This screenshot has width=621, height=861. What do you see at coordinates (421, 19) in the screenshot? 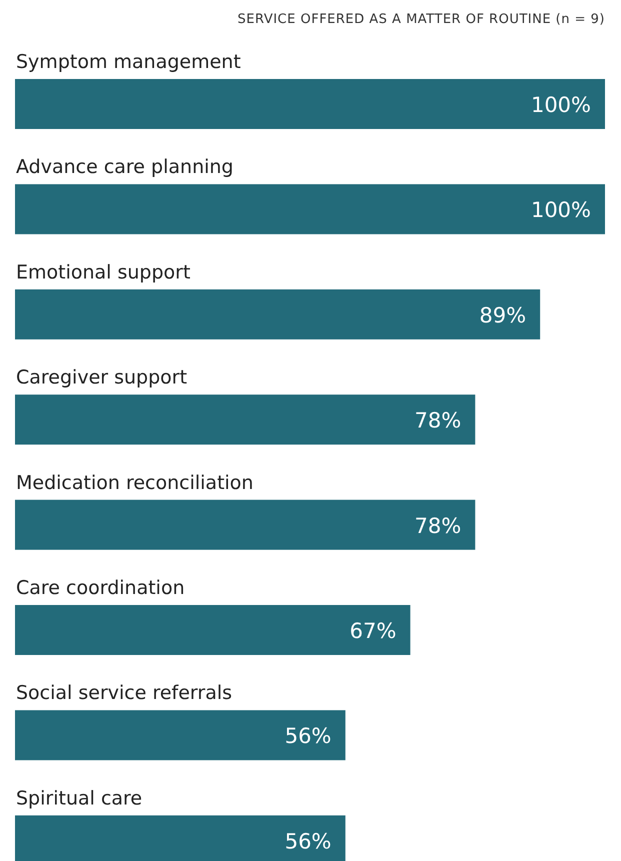
I see `chart-title: SERVICE OFFERED AS A MATTER OF ROUTINE (n = 9)` at bounding box center [421, 19].